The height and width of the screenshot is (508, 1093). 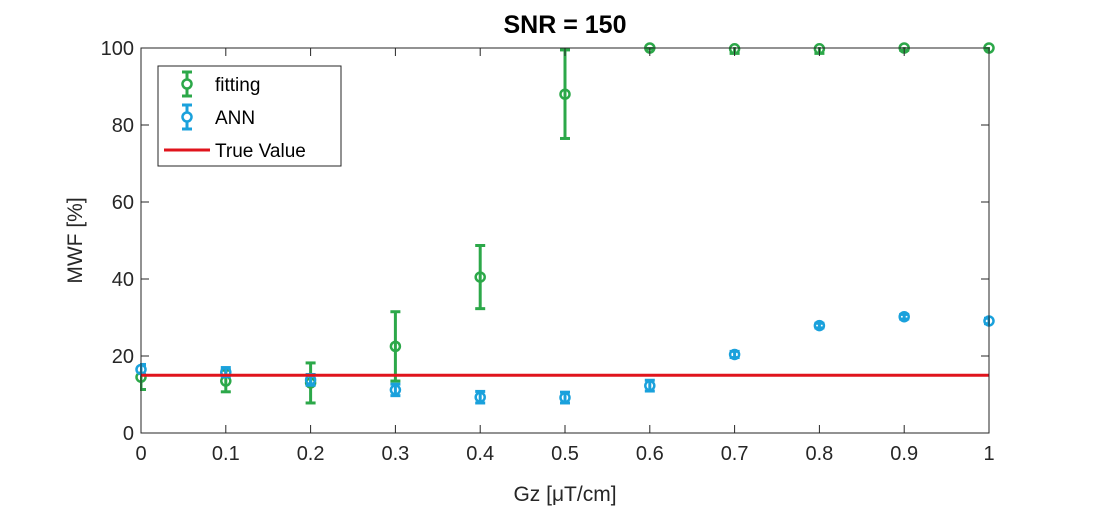 What do you see at coordinates (988, 454) in the screenshot?
I see `x-tick-label: 1` at bounding box center [988, 454].